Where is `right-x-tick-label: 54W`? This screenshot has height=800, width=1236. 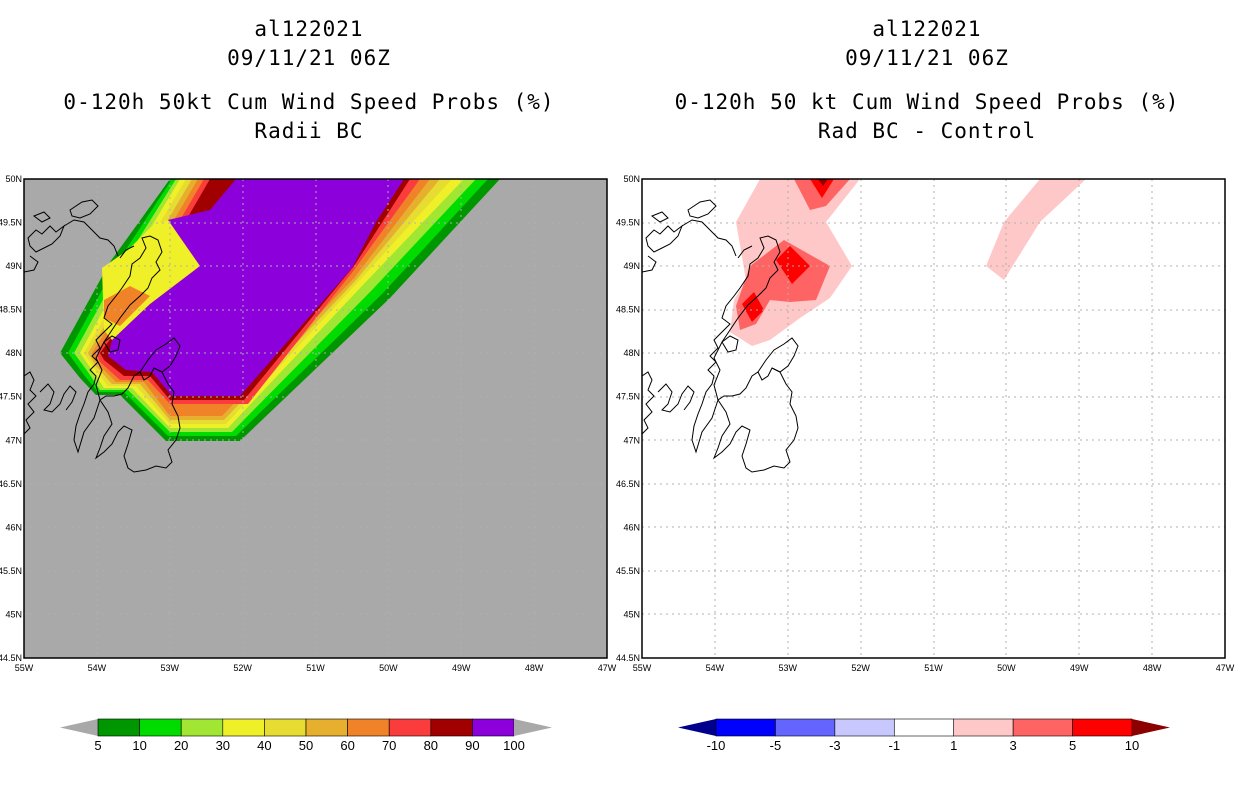
right-x-tick-label: 54W is located at coordinates (715, 668).